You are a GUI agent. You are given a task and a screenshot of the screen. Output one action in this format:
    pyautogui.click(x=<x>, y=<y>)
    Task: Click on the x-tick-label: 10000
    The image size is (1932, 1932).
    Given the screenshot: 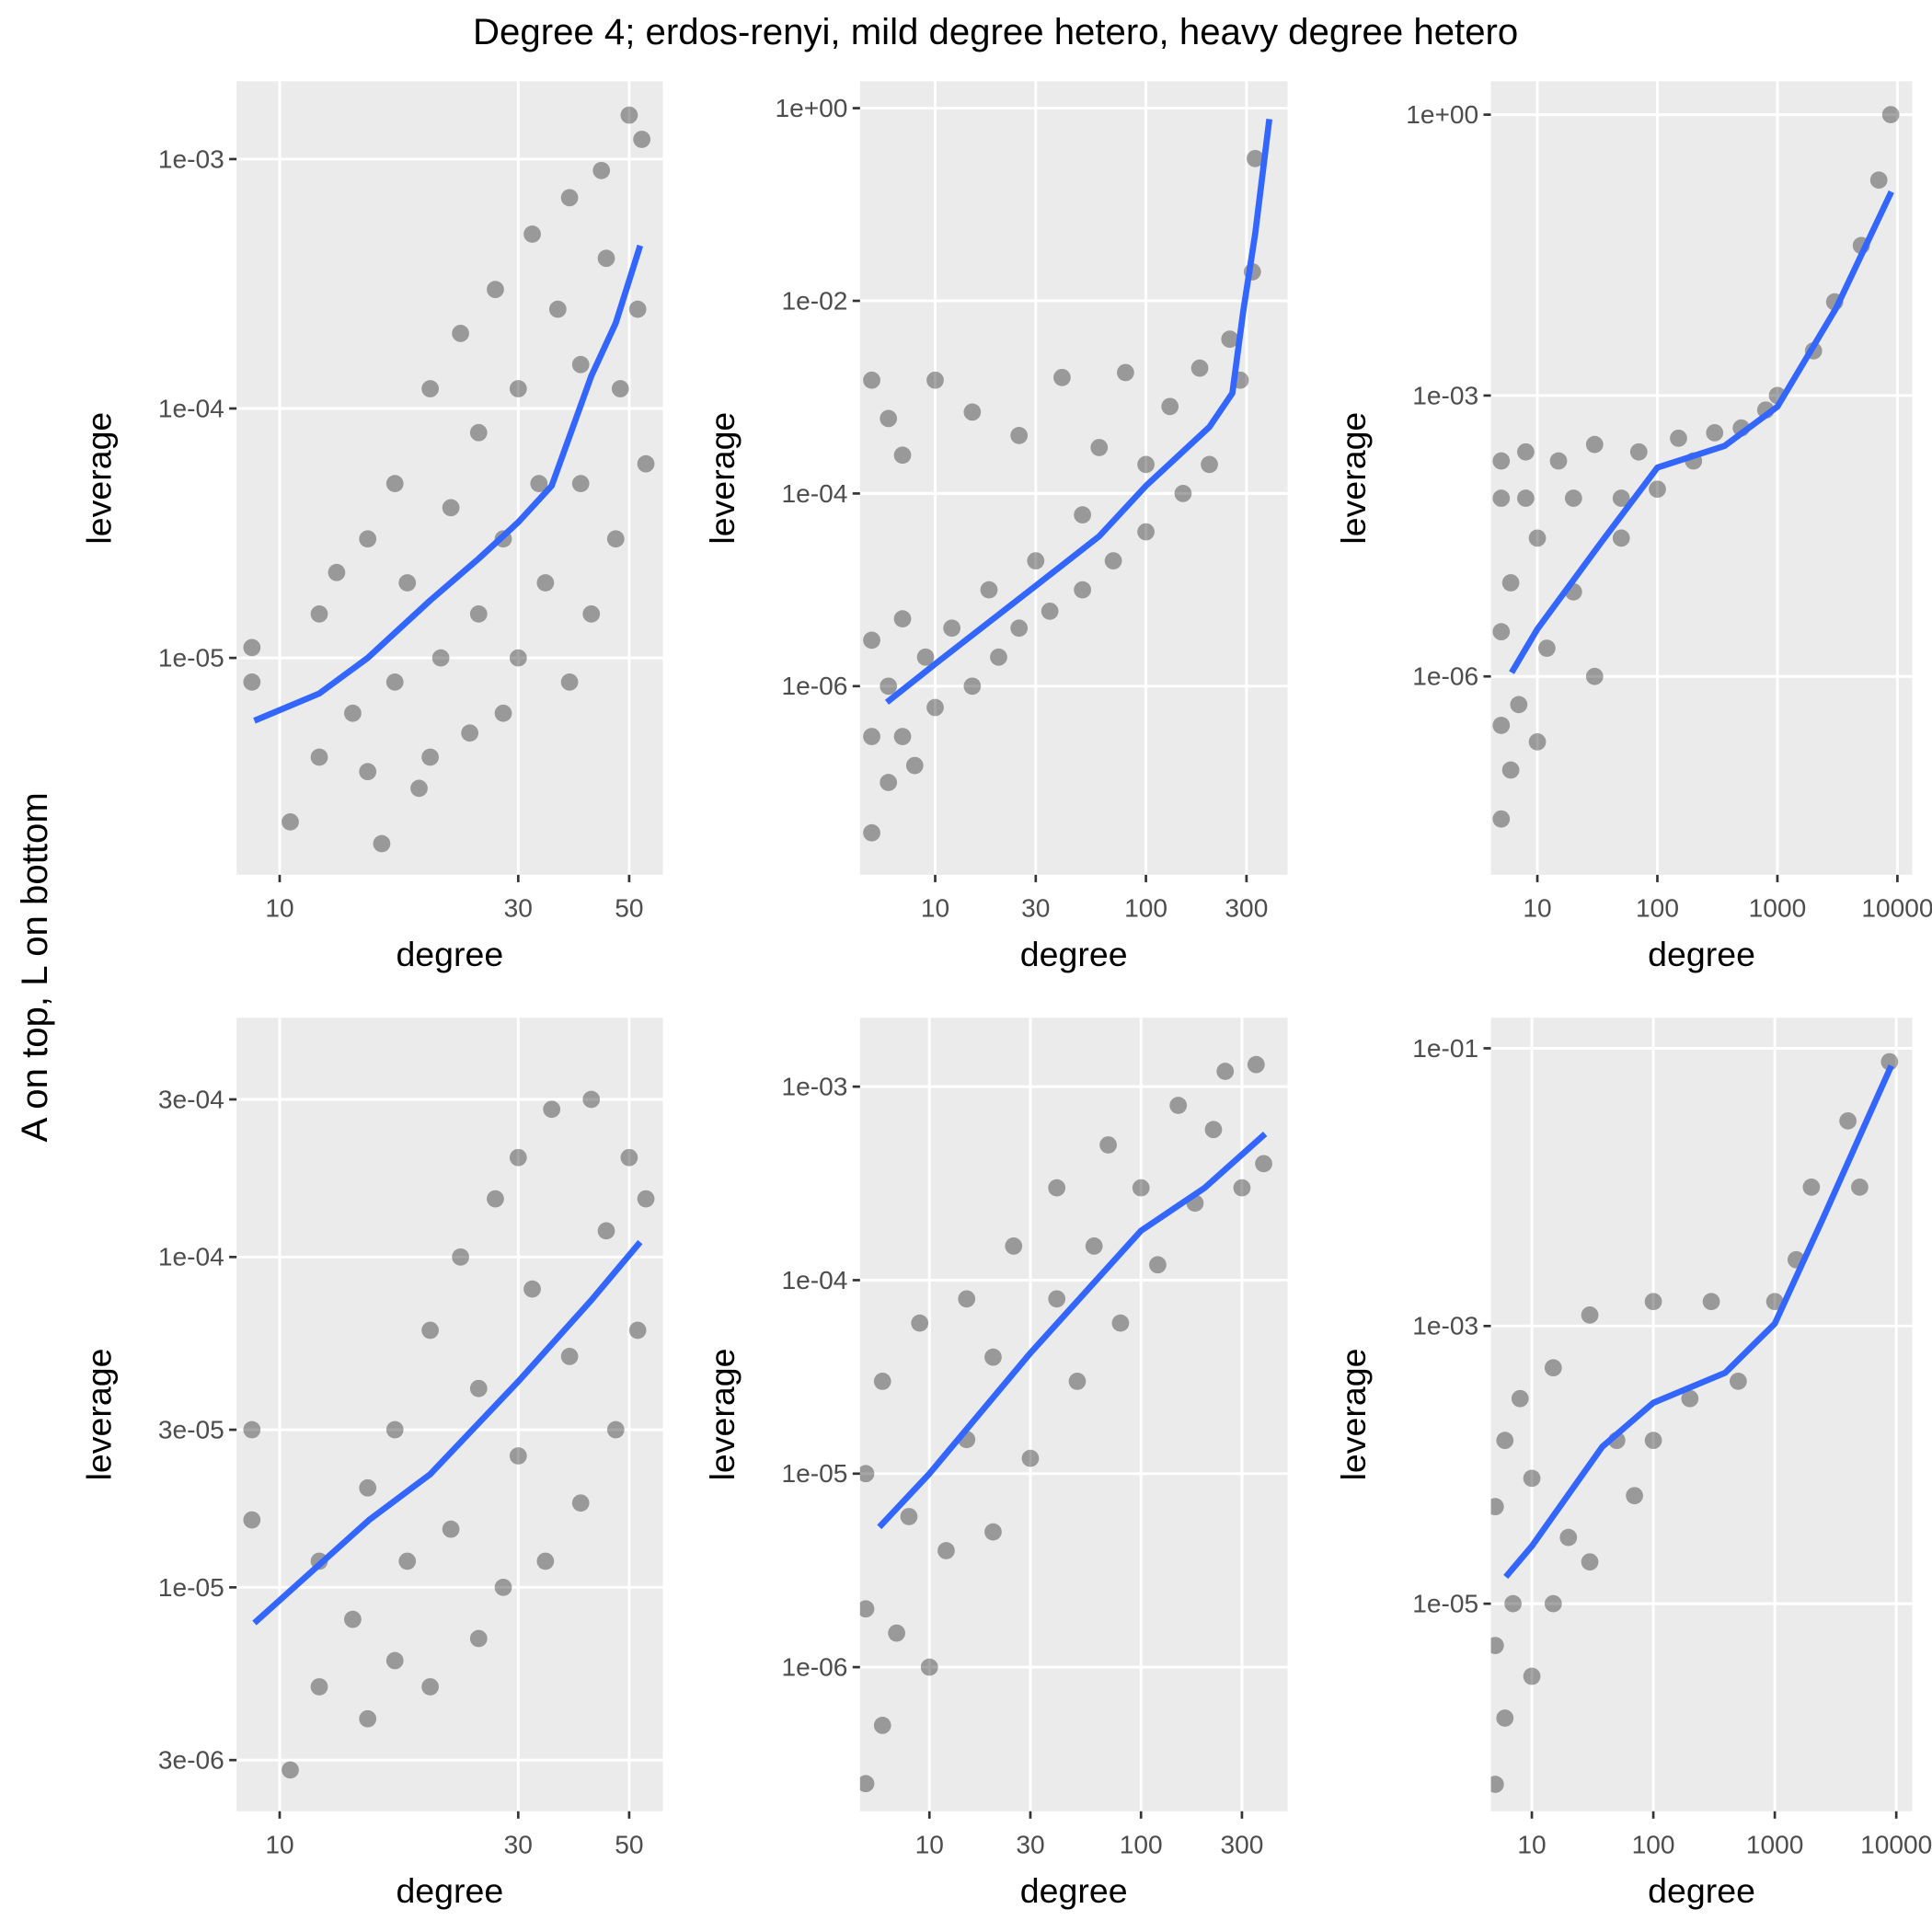 What is the action you would take?
    pyautogui.click(x=1896, y=907)
    